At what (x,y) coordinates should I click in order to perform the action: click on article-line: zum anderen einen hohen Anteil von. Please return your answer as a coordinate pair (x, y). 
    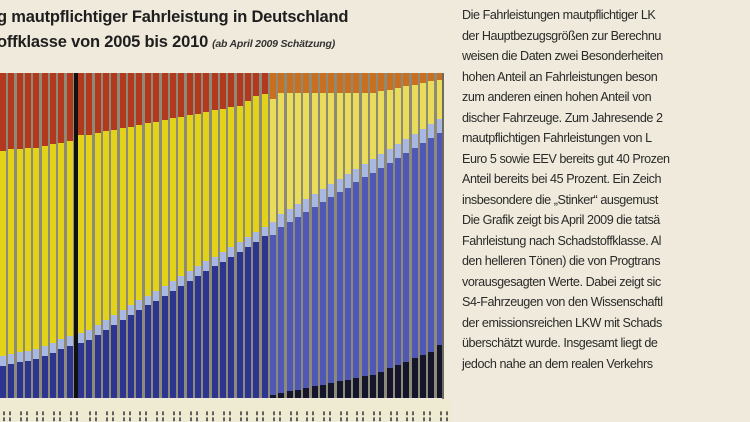
    Looking at the image, I should click on (557, 97).